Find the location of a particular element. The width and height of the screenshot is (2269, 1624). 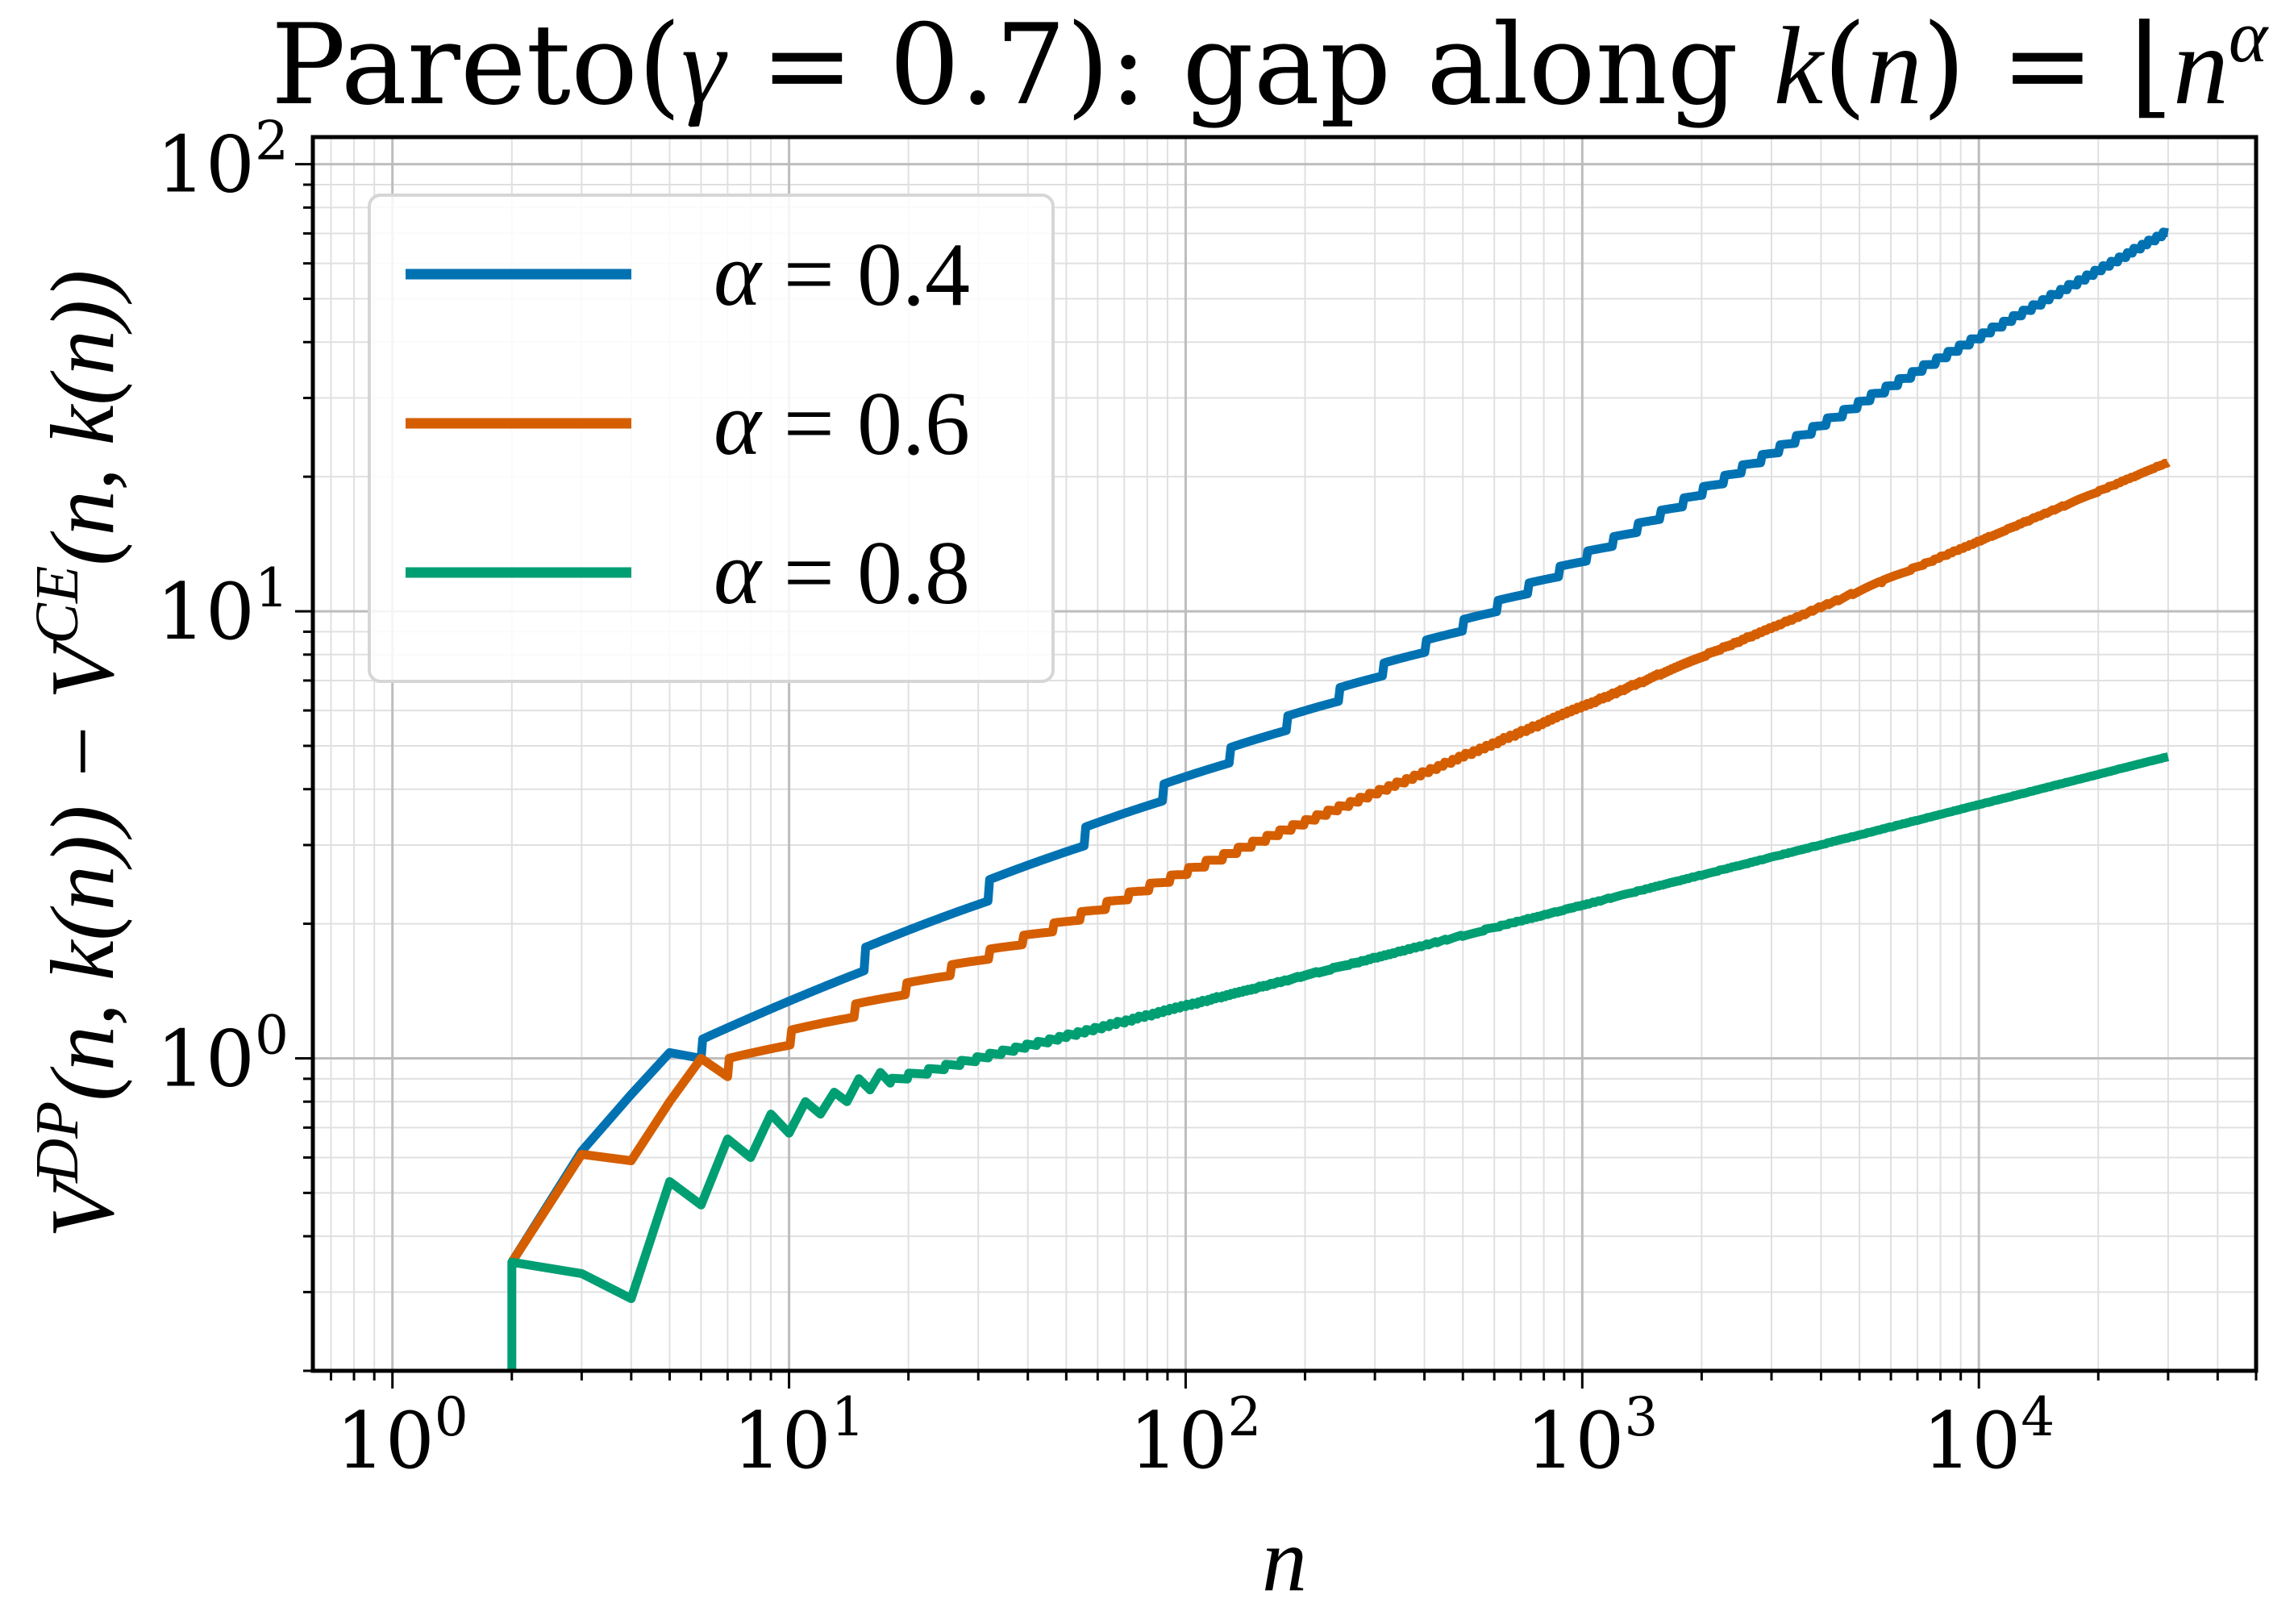

legend: α = 0.4 α = 0.6 α = 0.8 is located at coordinates (711, 439).